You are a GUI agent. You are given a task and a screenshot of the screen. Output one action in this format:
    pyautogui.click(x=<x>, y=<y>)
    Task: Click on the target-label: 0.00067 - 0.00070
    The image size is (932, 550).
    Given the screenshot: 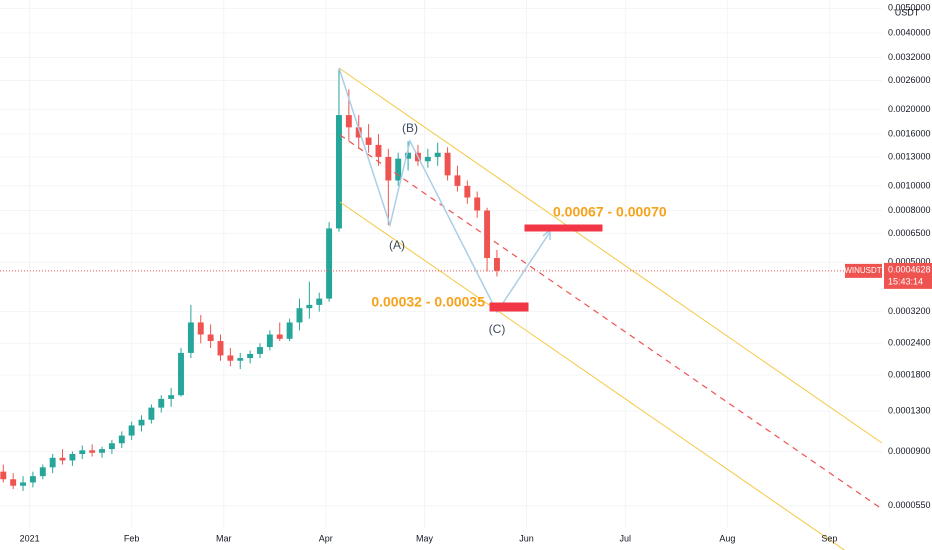 What is the action you would take?
    pyautogui.click(x=610, y=212)
    